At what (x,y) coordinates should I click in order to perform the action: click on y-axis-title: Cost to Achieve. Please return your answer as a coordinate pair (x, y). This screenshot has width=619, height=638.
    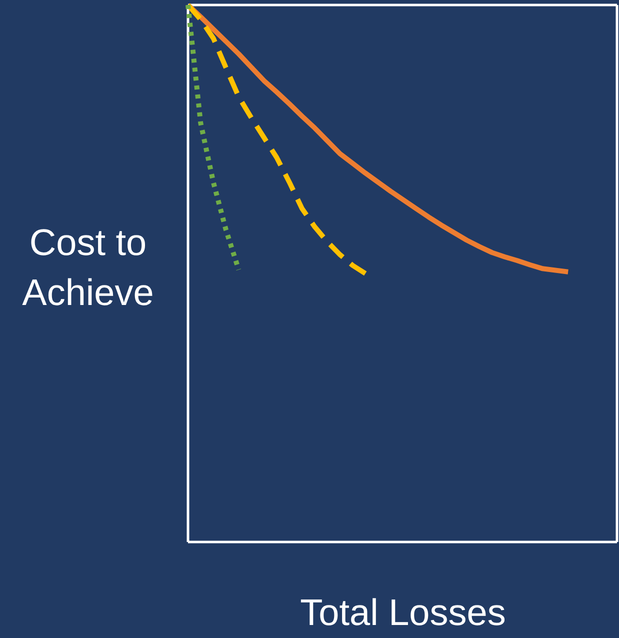
    Looking at the image, I should click on (88, 267).